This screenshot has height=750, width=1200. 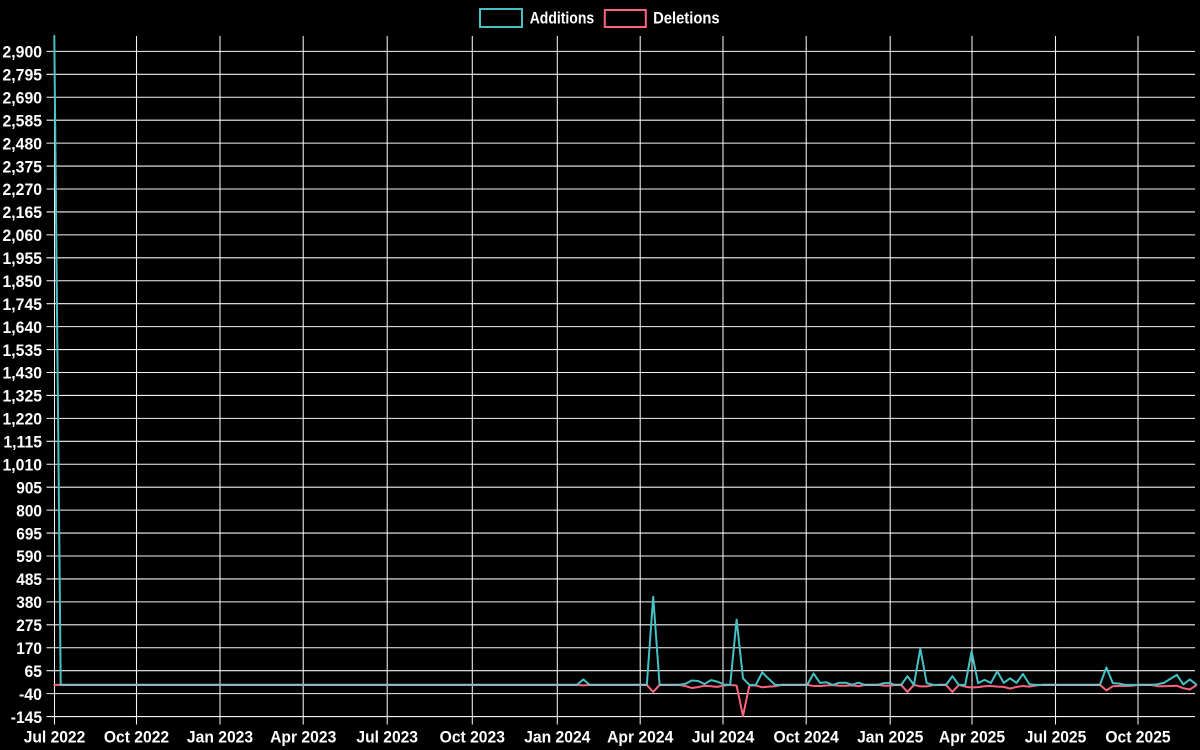 I want to click on svg-text: 2,585, so click(x=23, y=120).